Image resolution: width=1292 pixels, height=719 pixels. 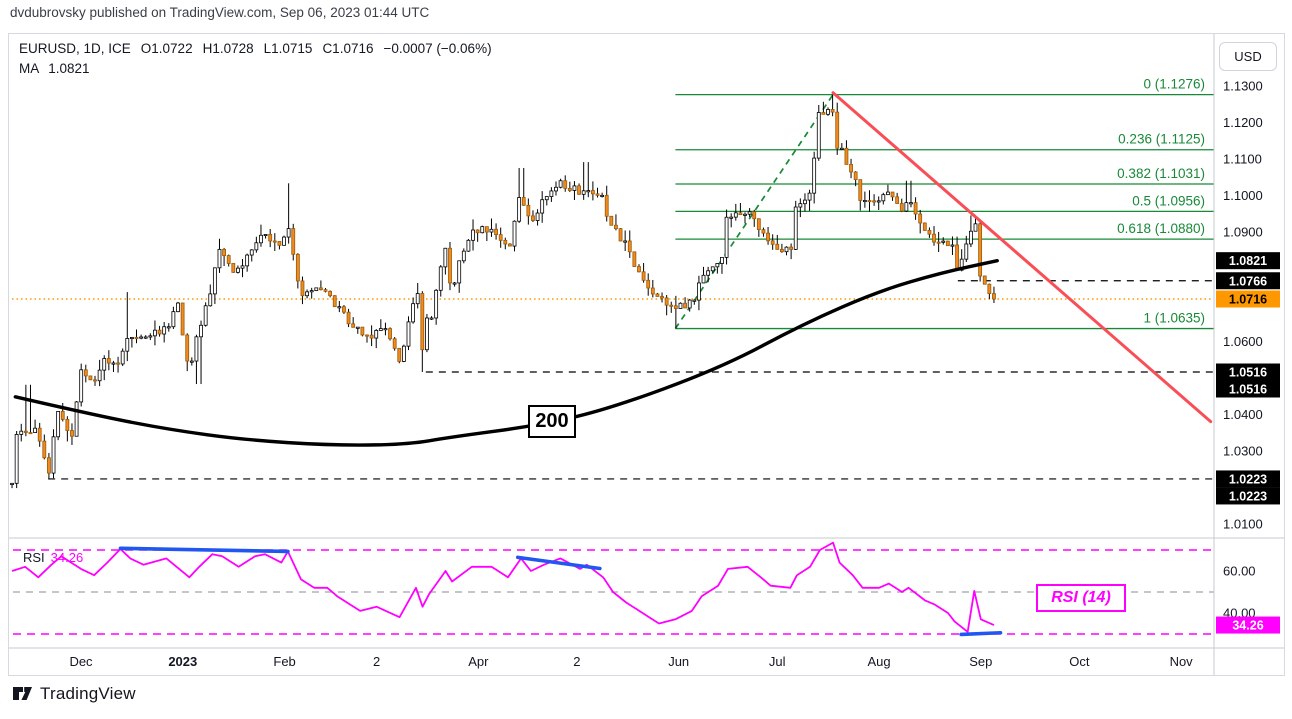 I want to click on svg-text: 34.26, so click(x=1247, y=626).